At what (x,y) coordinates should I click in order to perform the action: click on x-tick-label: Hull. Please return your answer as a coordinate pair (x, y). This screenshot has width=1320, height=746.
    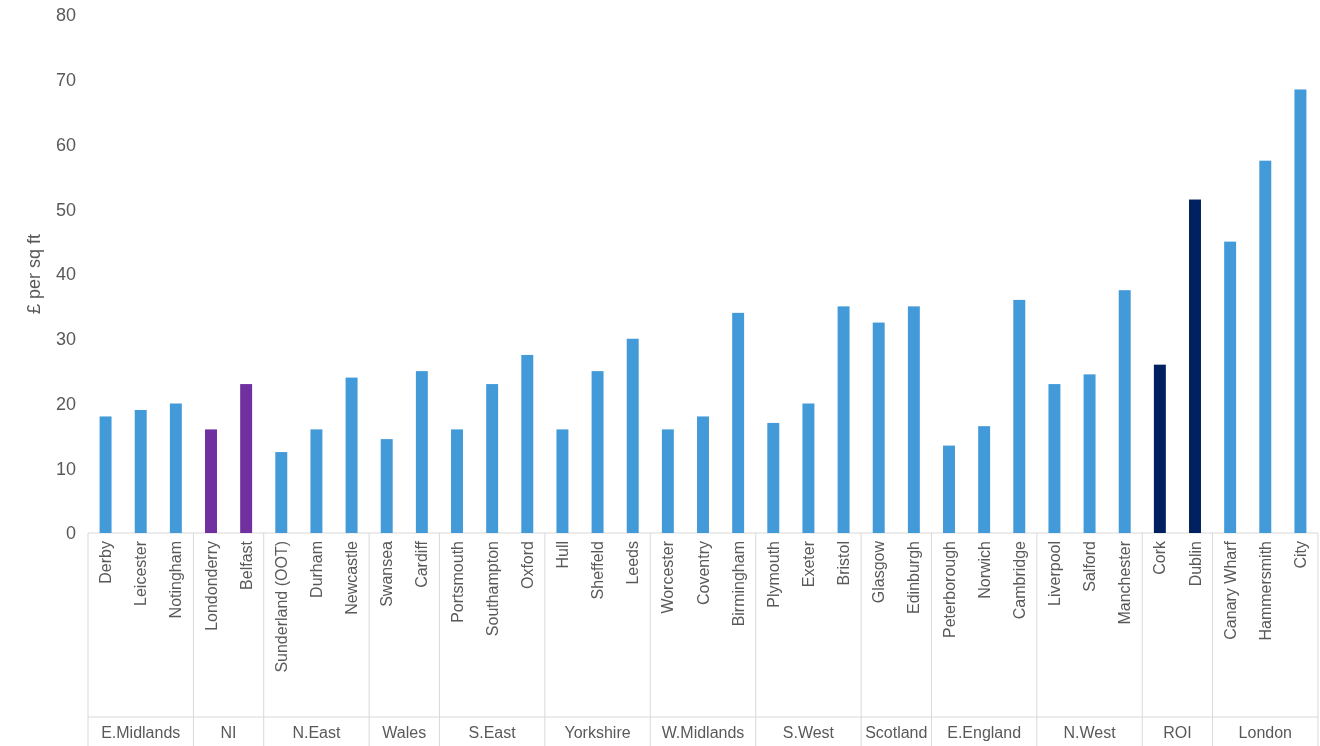
    Looking at the image, I should click on (563, 555).